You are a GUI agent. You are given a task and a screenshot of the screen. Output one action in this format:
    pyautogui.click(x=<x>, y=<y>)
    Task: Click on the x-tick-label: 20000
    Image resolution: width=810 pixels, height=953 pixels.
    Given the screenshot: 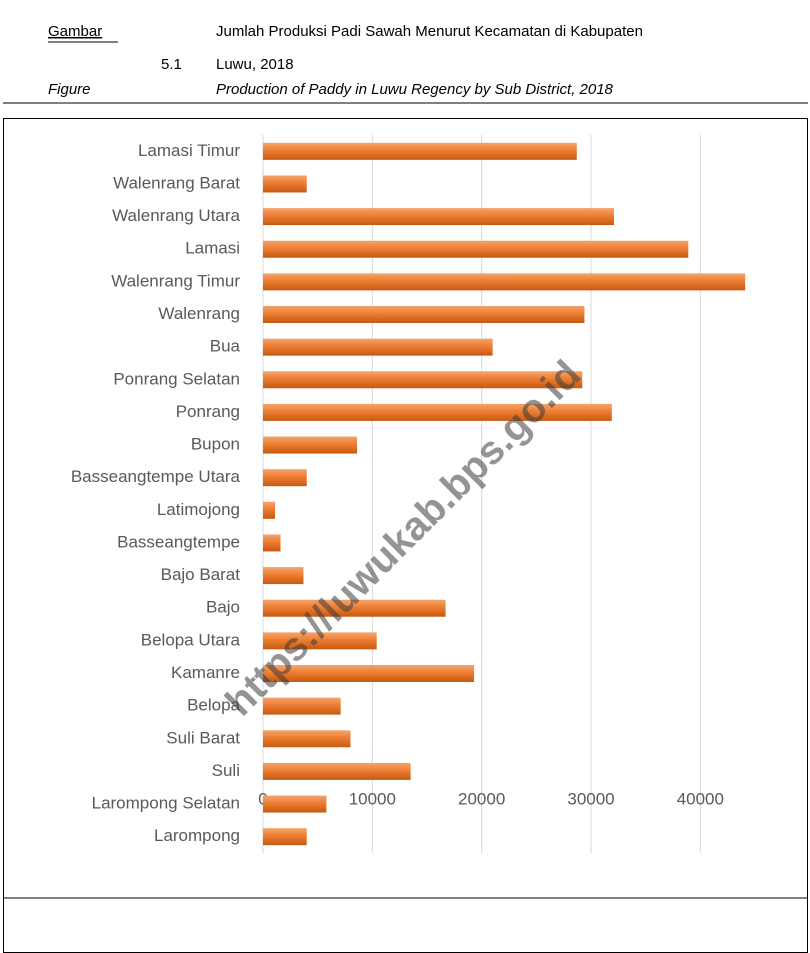 What is the action you would take?
    pyautogui.click(x=481, y=798)
    